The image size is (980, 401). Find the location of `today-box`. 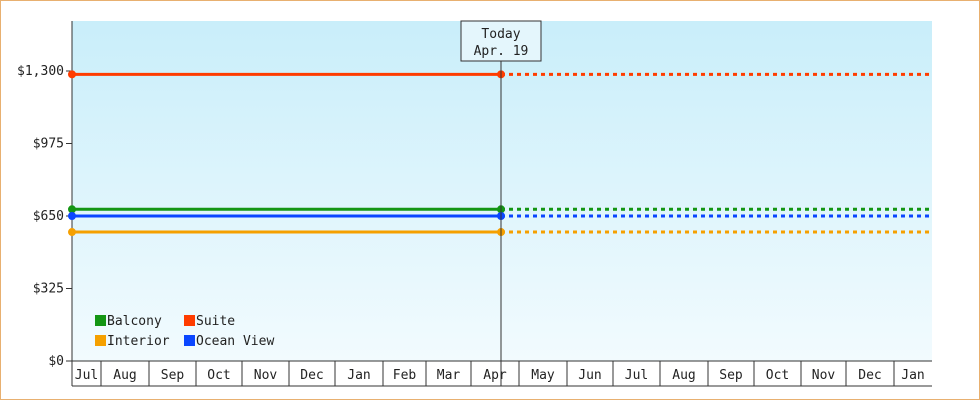

today-box is located at coordinates (501, 41).